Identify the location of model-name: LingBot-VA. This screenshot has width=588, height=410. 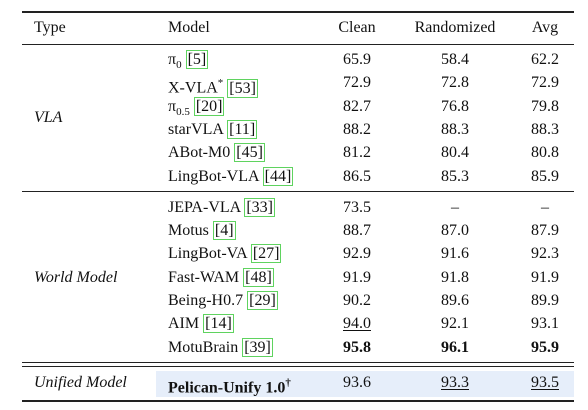
(207, 254).